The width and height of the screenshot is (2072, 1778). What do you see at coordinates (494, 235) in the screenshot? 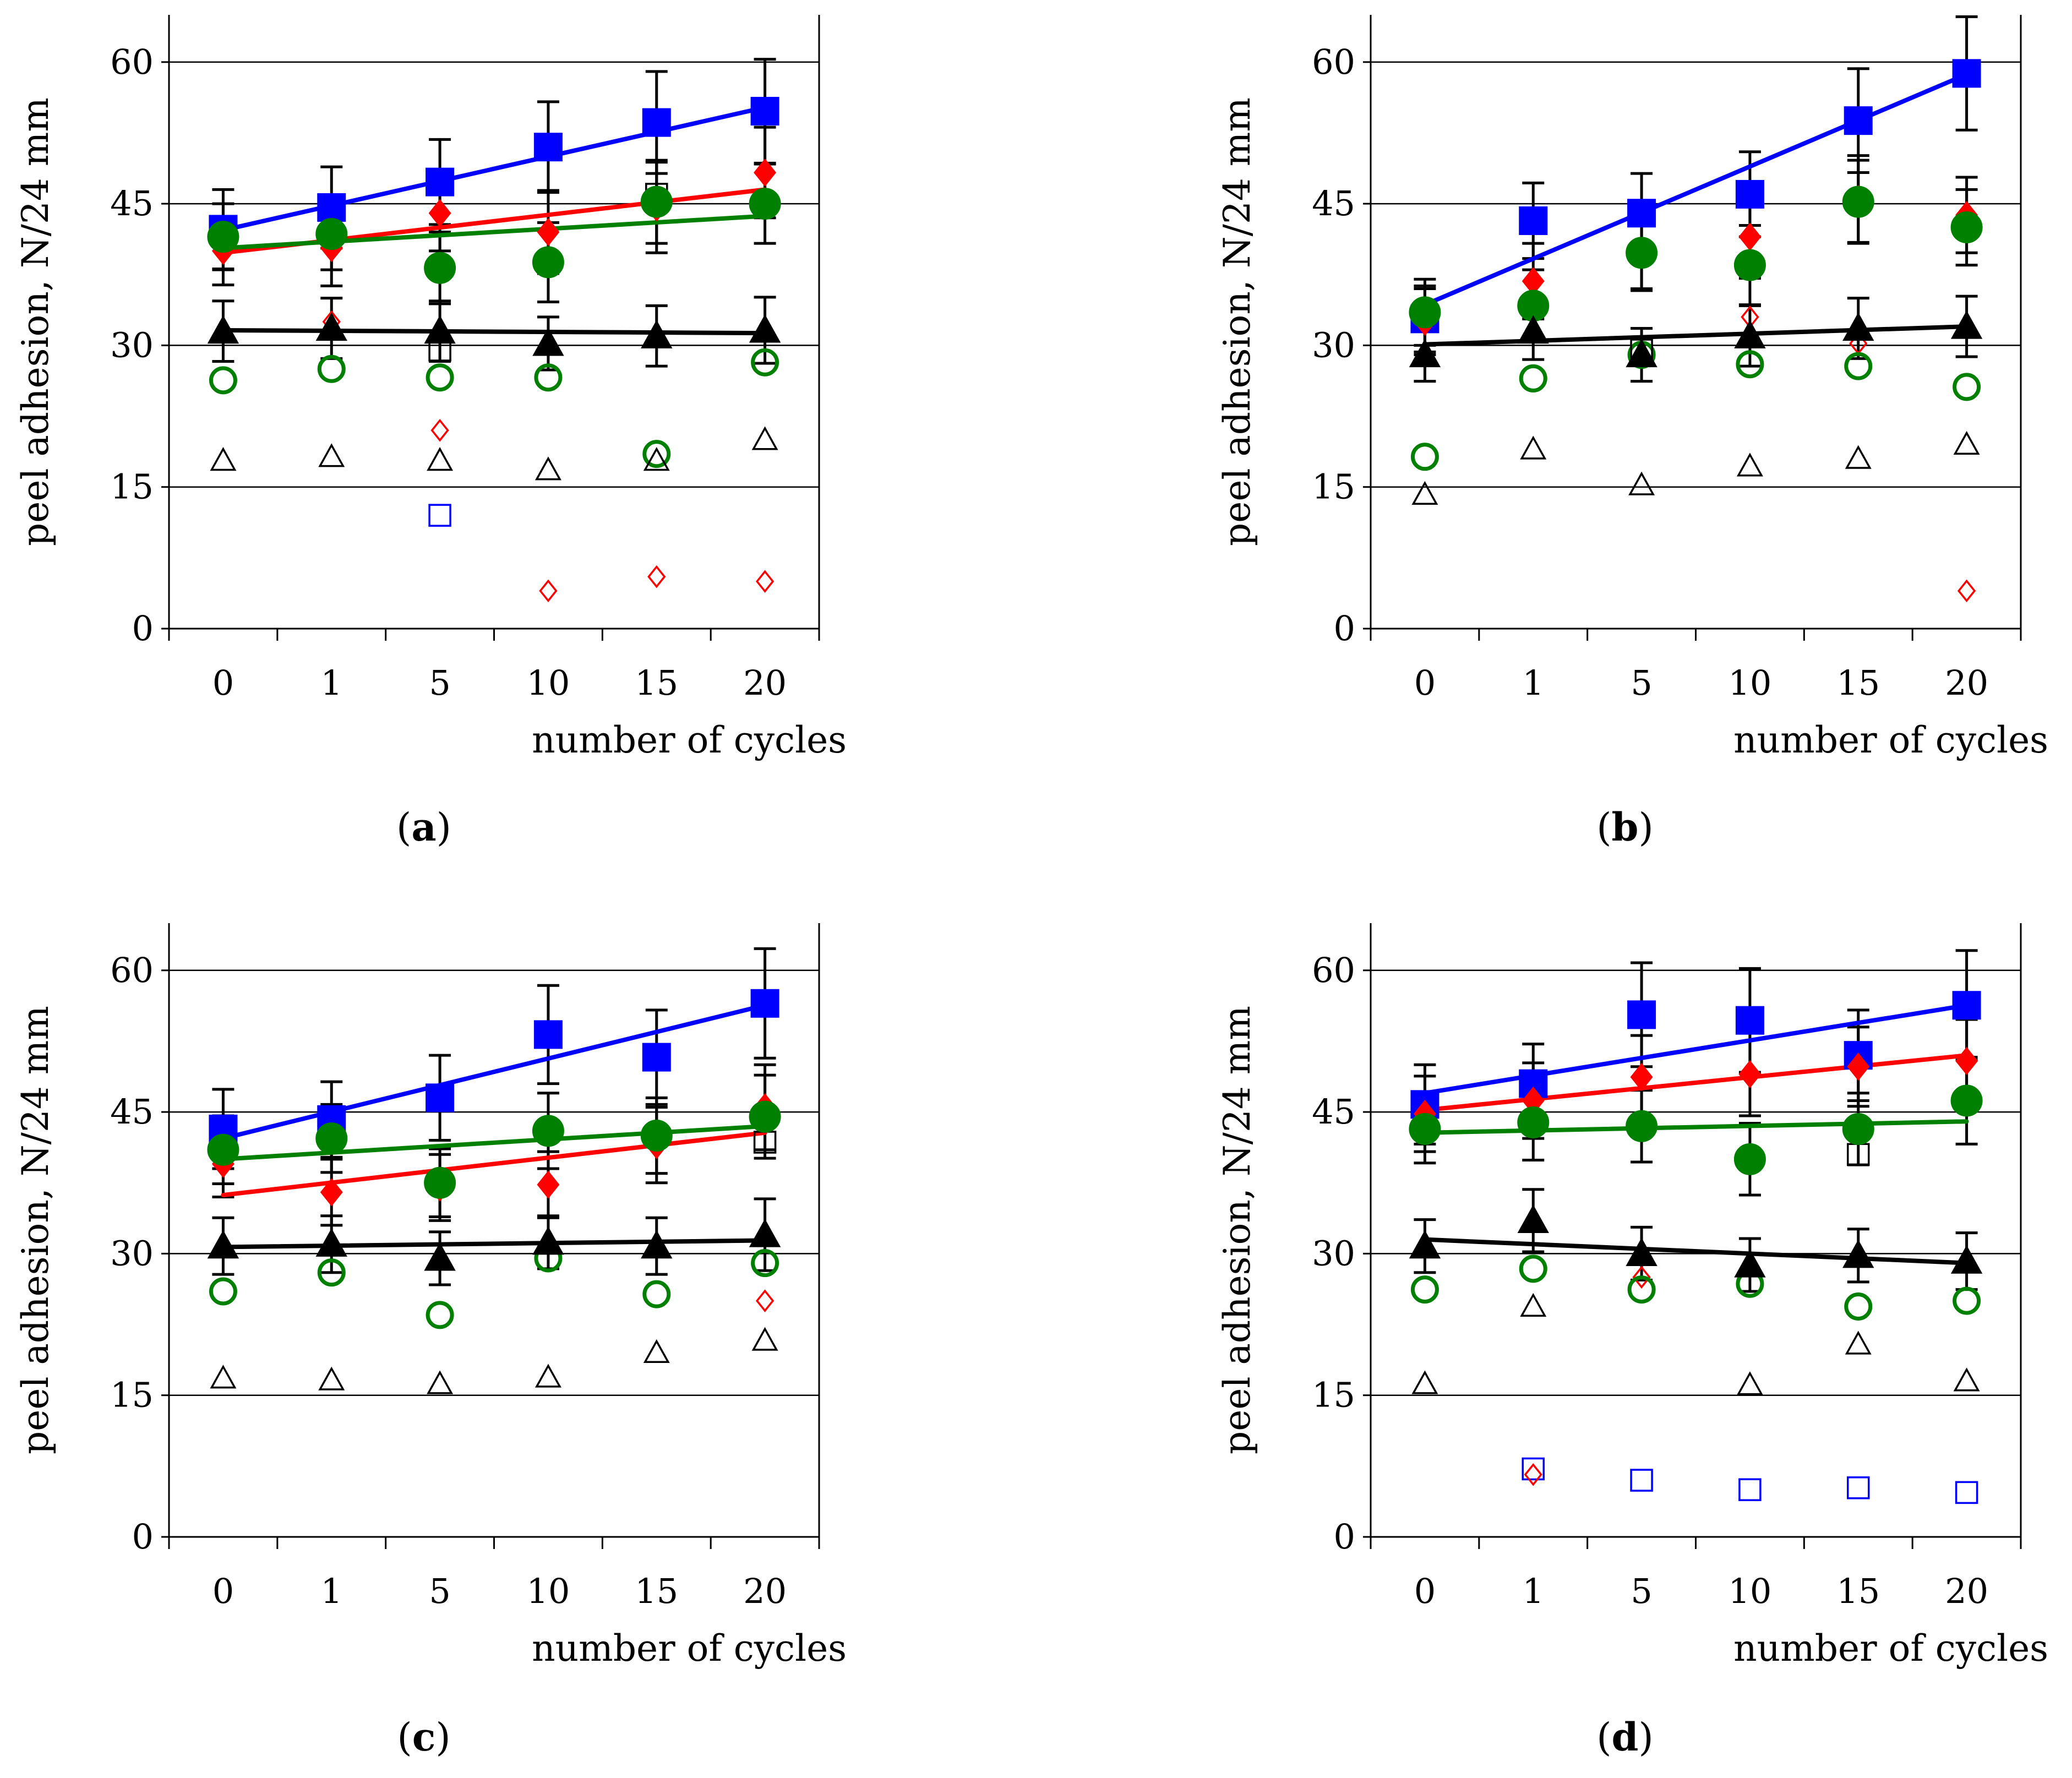
I see `markers-green-filled-circle` at bounding box center [494, 235].